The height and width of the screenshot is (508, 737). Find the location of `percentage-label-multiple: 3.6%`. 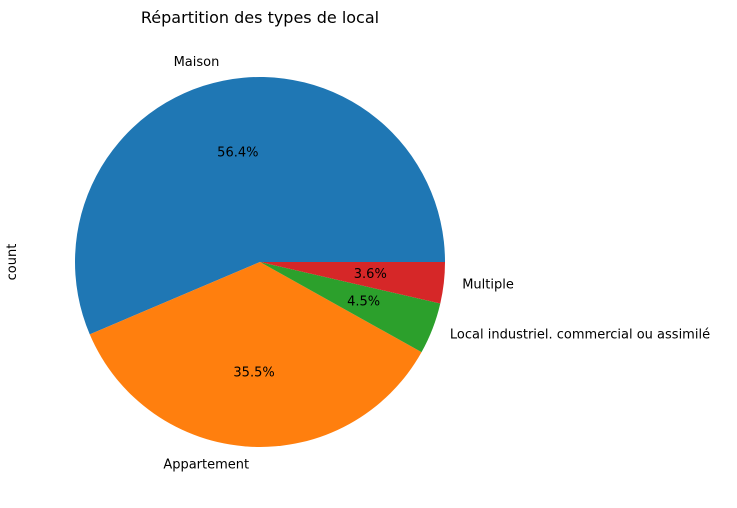

percentage-label-multiple: 3.6% is located at coordinates (370, 274).